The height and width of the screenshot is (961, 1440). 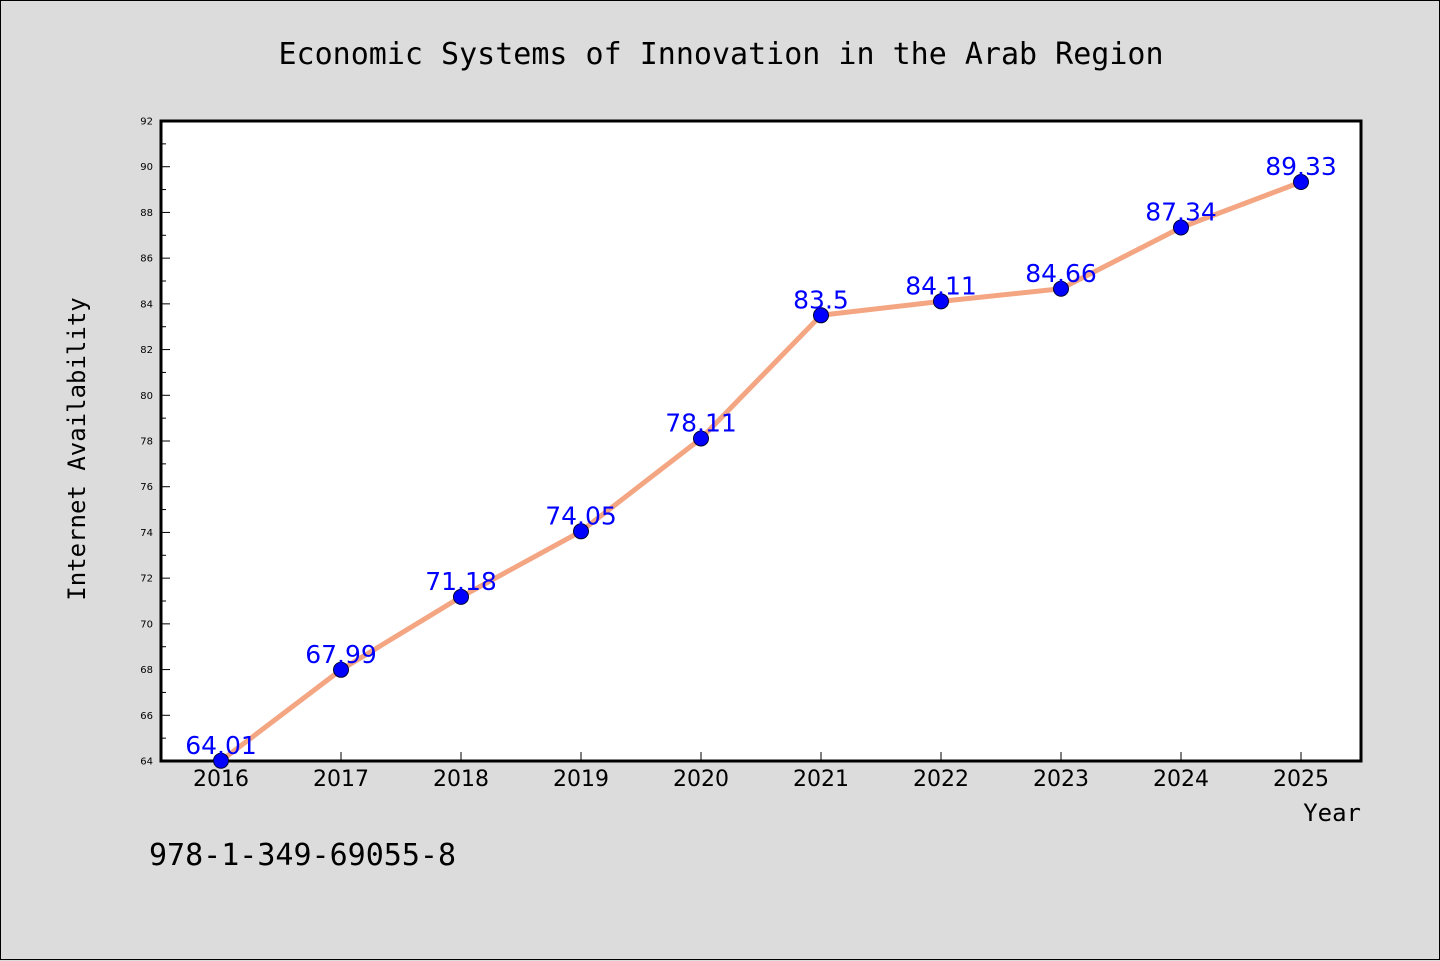 What do you see at coordinates (155, 442) in the screenshot?
I see `y-axis: 64 66 68 70 72 74 76 78 80 82 84 86 88 90 92` at bounding box center [155, 442].